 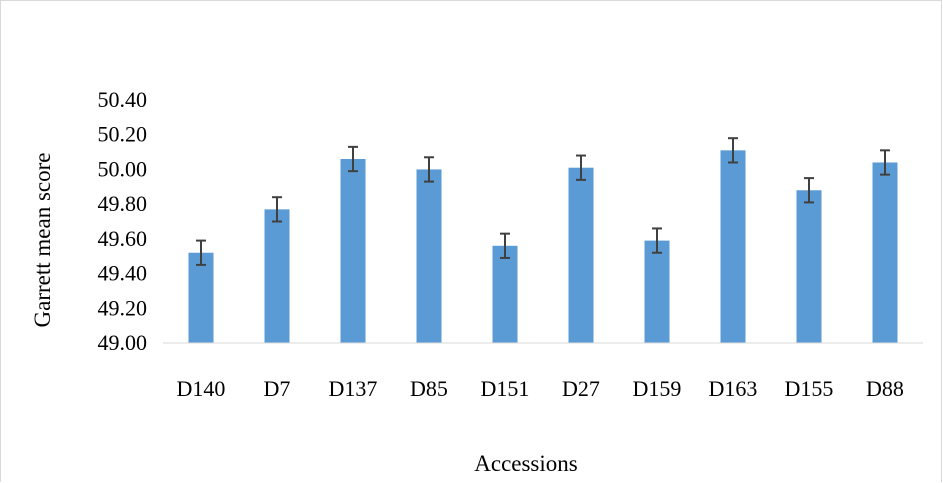 I want to click on bar-d155, so click(x=809, y=266).